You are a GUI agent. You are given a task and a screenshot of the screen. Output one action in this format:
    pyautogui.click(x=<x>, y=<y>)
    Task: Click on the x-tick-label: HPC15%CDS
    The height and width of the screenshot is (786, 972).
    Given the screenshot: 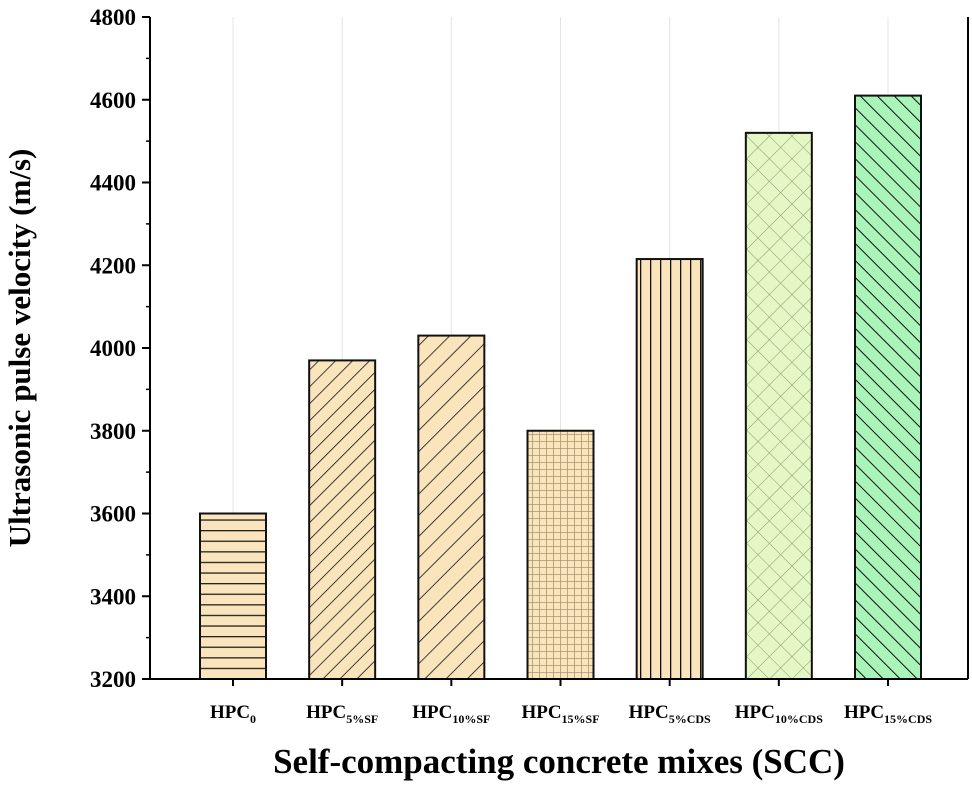 What is the action you would take?
    pyautogui.click(x=888, y=714)
    